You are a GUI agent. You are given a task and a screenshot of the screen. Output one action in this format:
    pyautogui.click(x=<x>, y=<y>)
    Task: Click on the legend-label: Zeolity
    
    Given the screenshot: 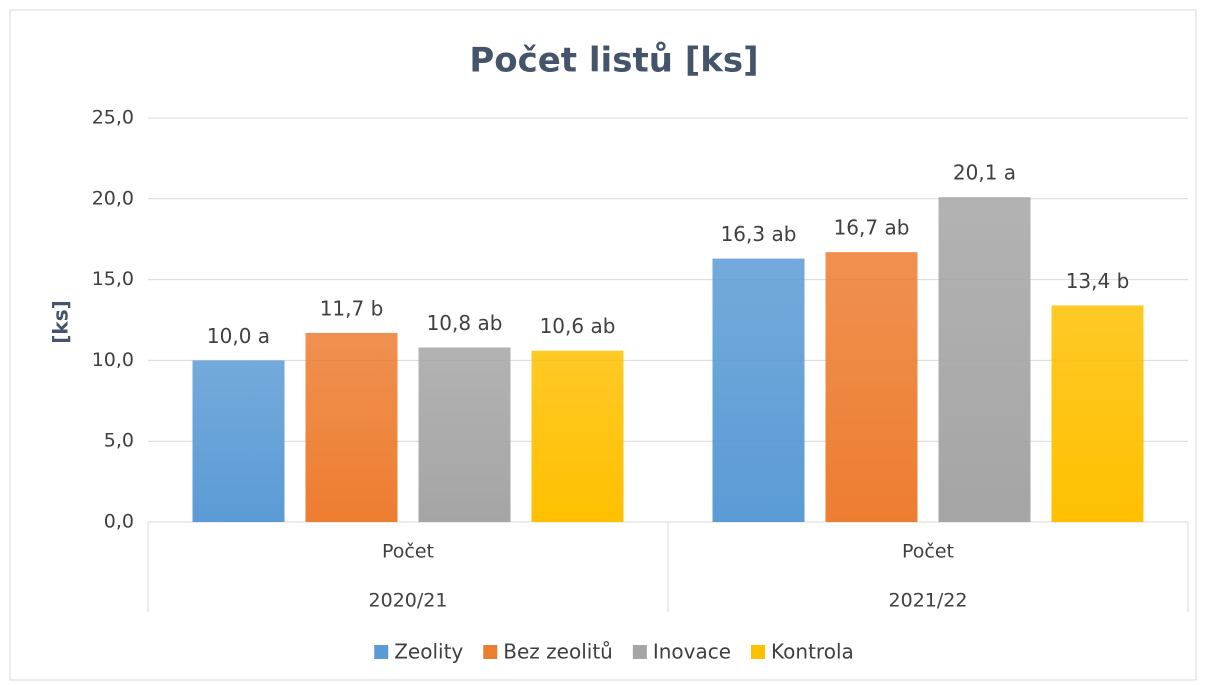 What is the action you would take?
    pyautogui.click(x=428, y=652)
    